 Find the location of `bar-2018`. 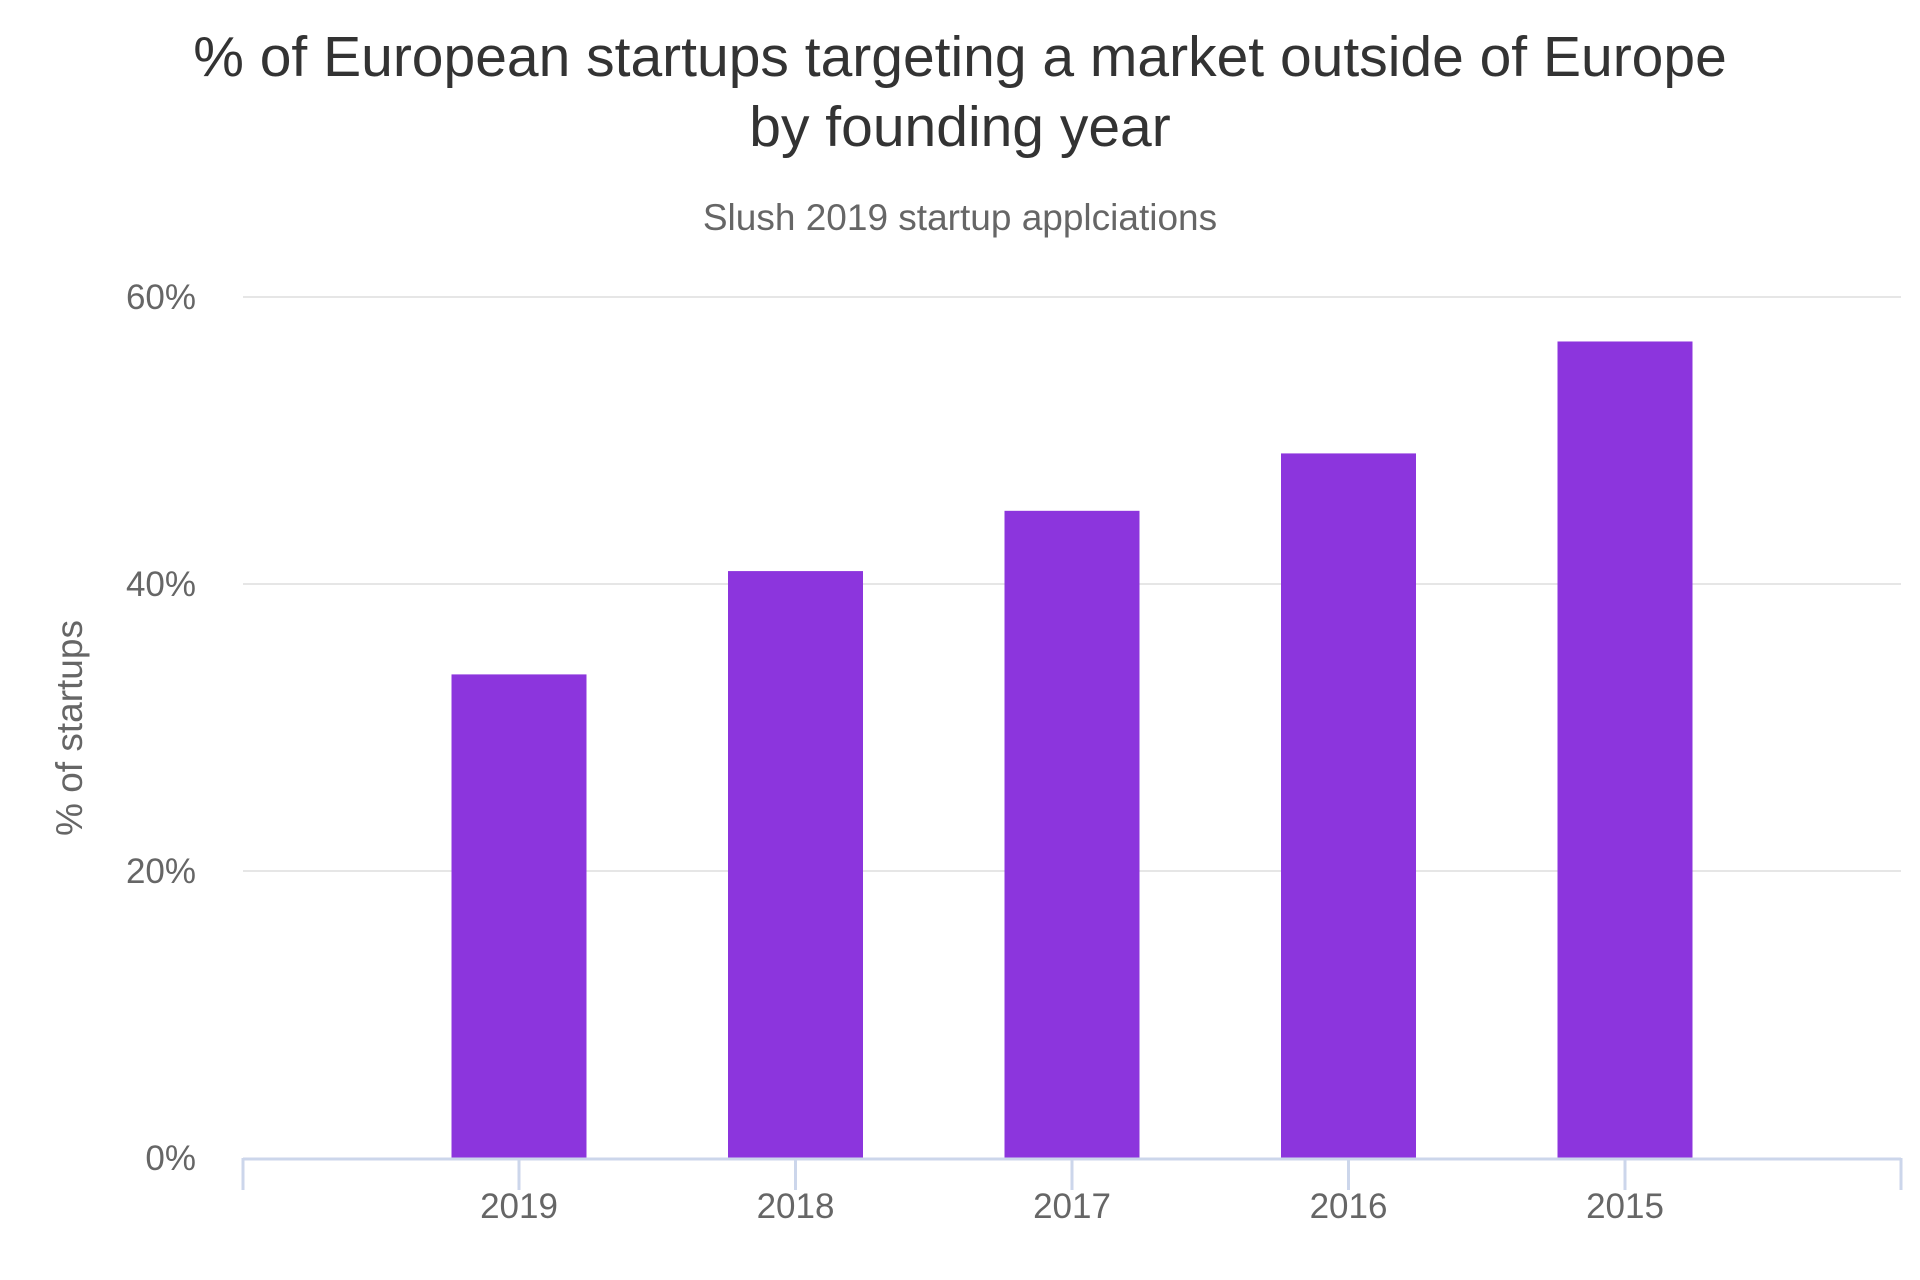

bar-2018 is located at coordinates (795, 864).